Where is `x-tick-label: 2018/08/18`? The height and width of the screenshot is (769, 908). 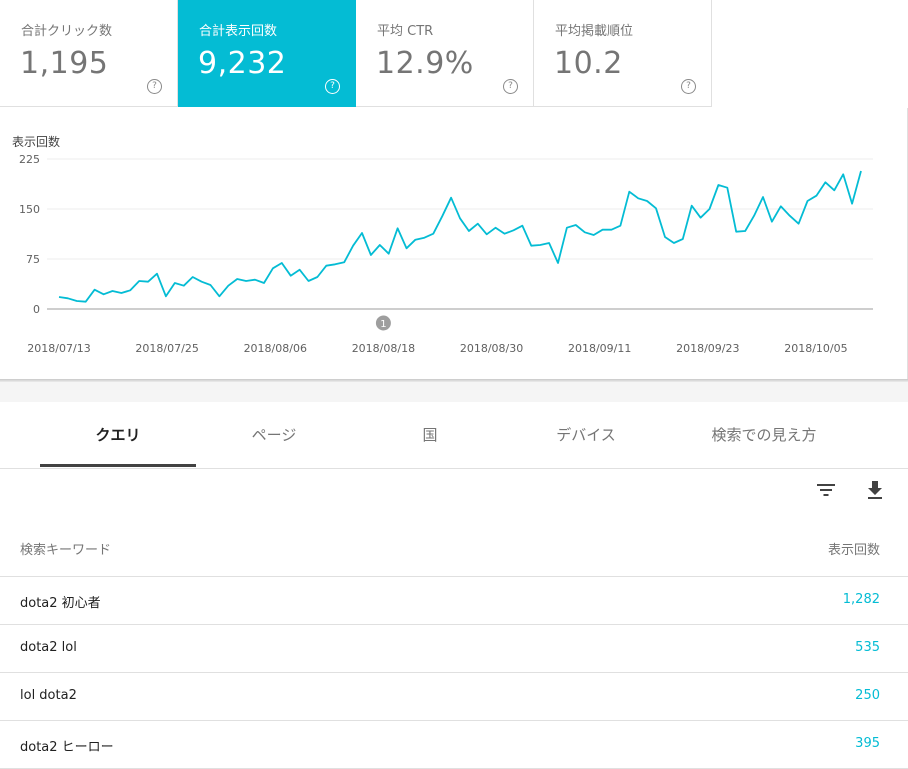 x-tick-label: 2018/08/18 is located at coordinates (383, 348).